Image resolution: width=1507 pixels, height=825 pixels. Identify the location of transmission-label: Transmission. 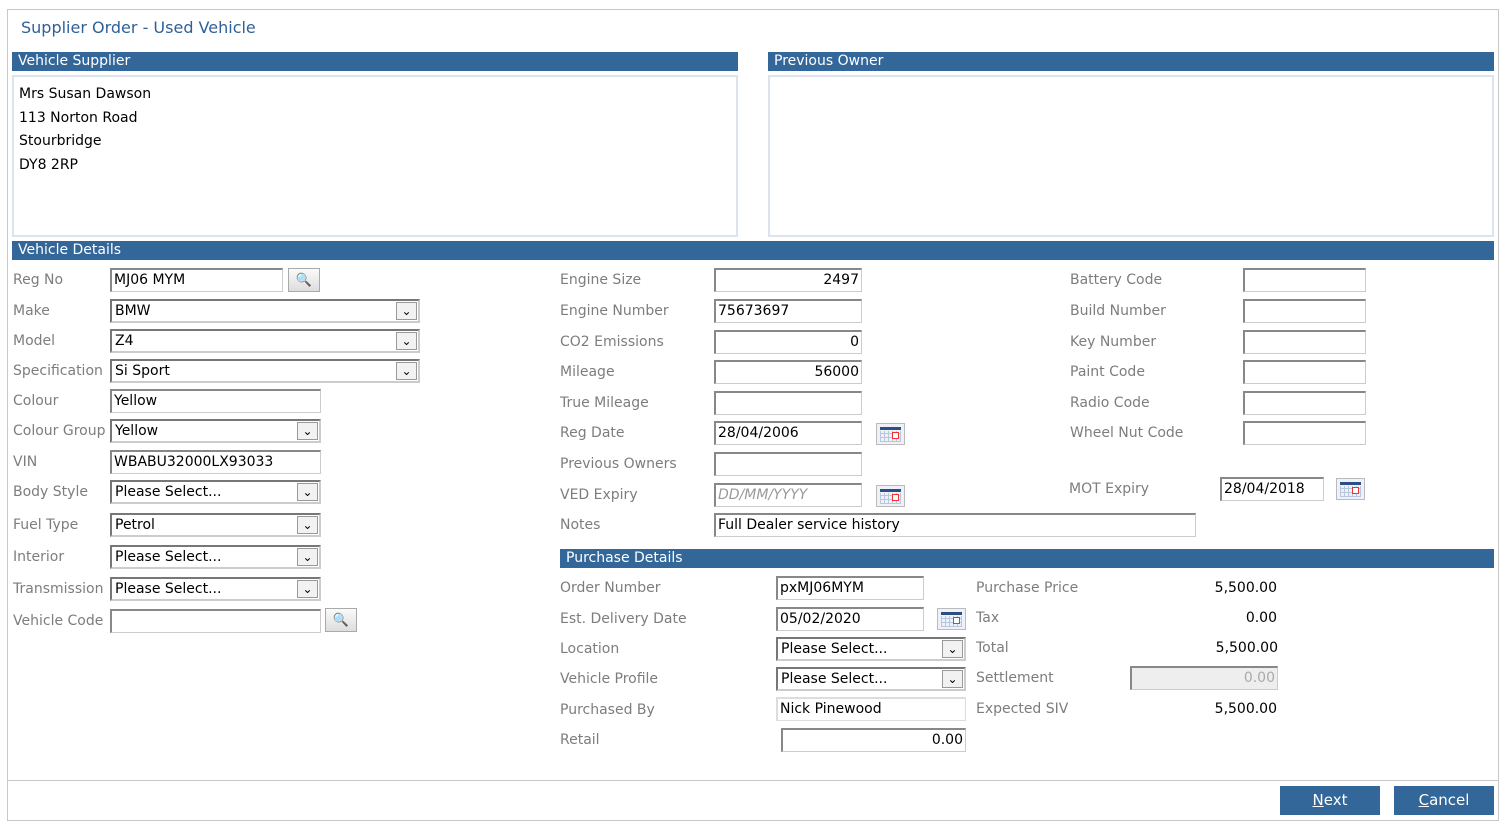
(58, 589).